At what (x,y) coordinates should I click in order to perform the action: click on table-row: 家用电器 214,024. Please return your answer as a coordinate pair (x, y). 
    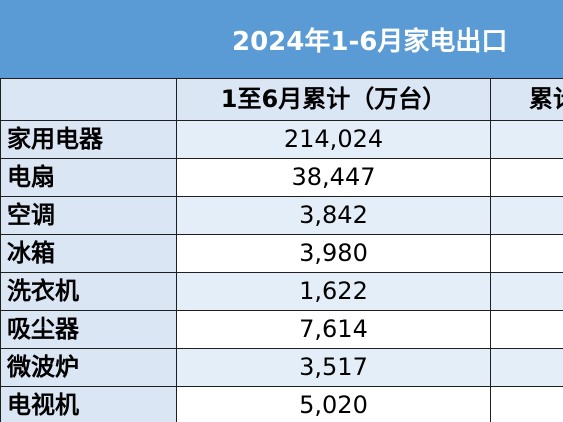
    Looking at the image, I should click on (281, 139).